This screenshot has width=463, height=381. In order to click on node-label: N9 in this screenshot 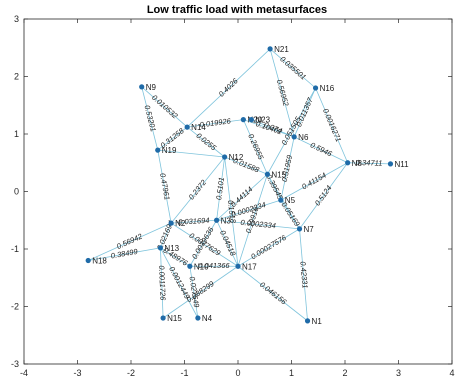, I will do `click(151, 87)`.